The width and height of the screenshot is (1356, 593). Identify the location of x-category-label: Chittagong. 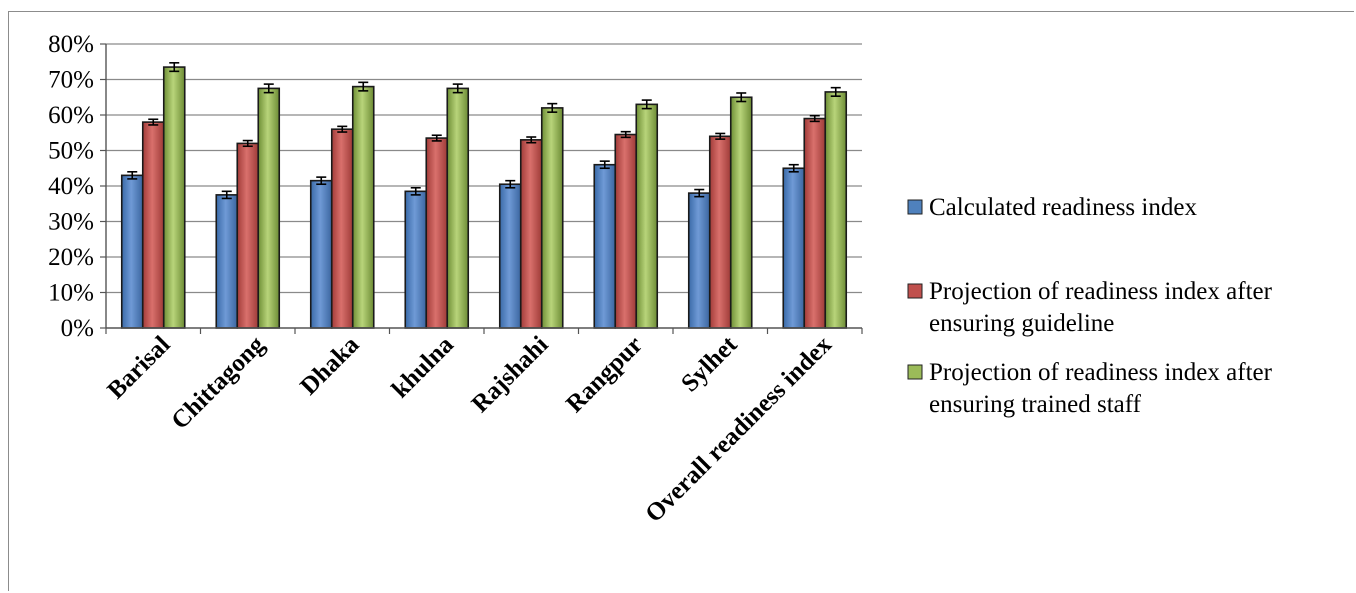
(218, 383).